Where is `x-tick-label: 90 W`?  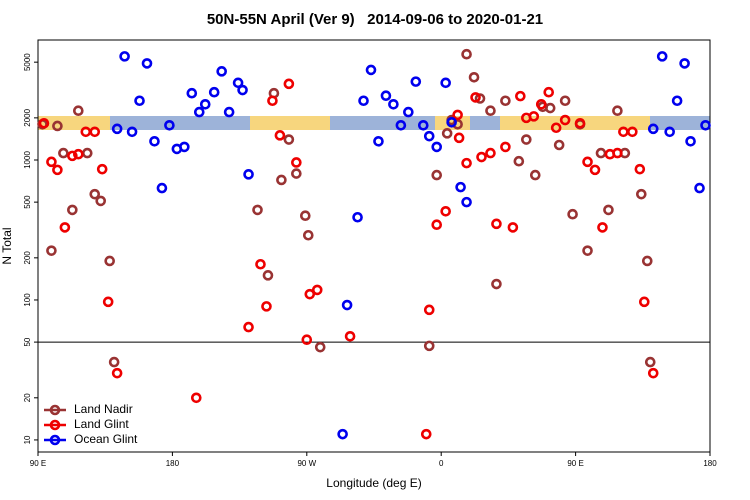 x-tick-label: 90 W is located at coordinates (306, 463).